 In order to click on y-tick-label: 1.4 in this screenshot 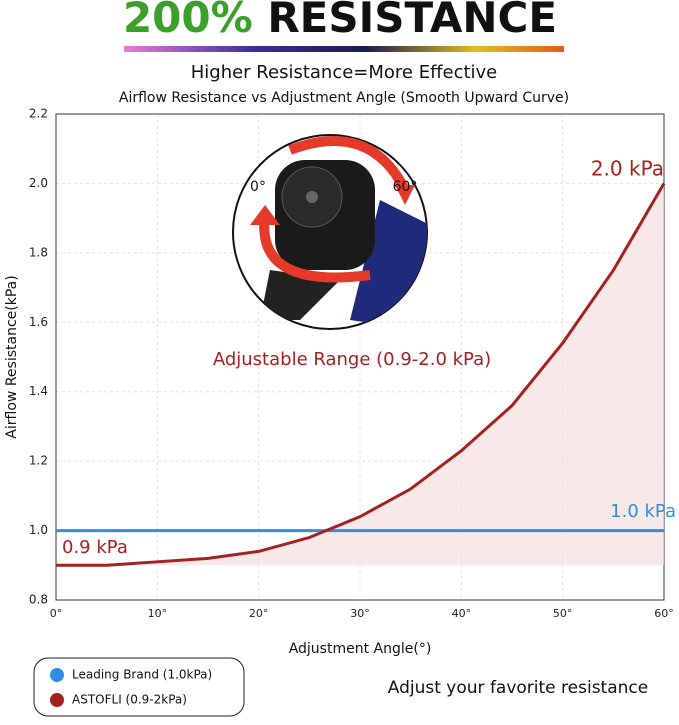, I will do `click(38, 391)`.